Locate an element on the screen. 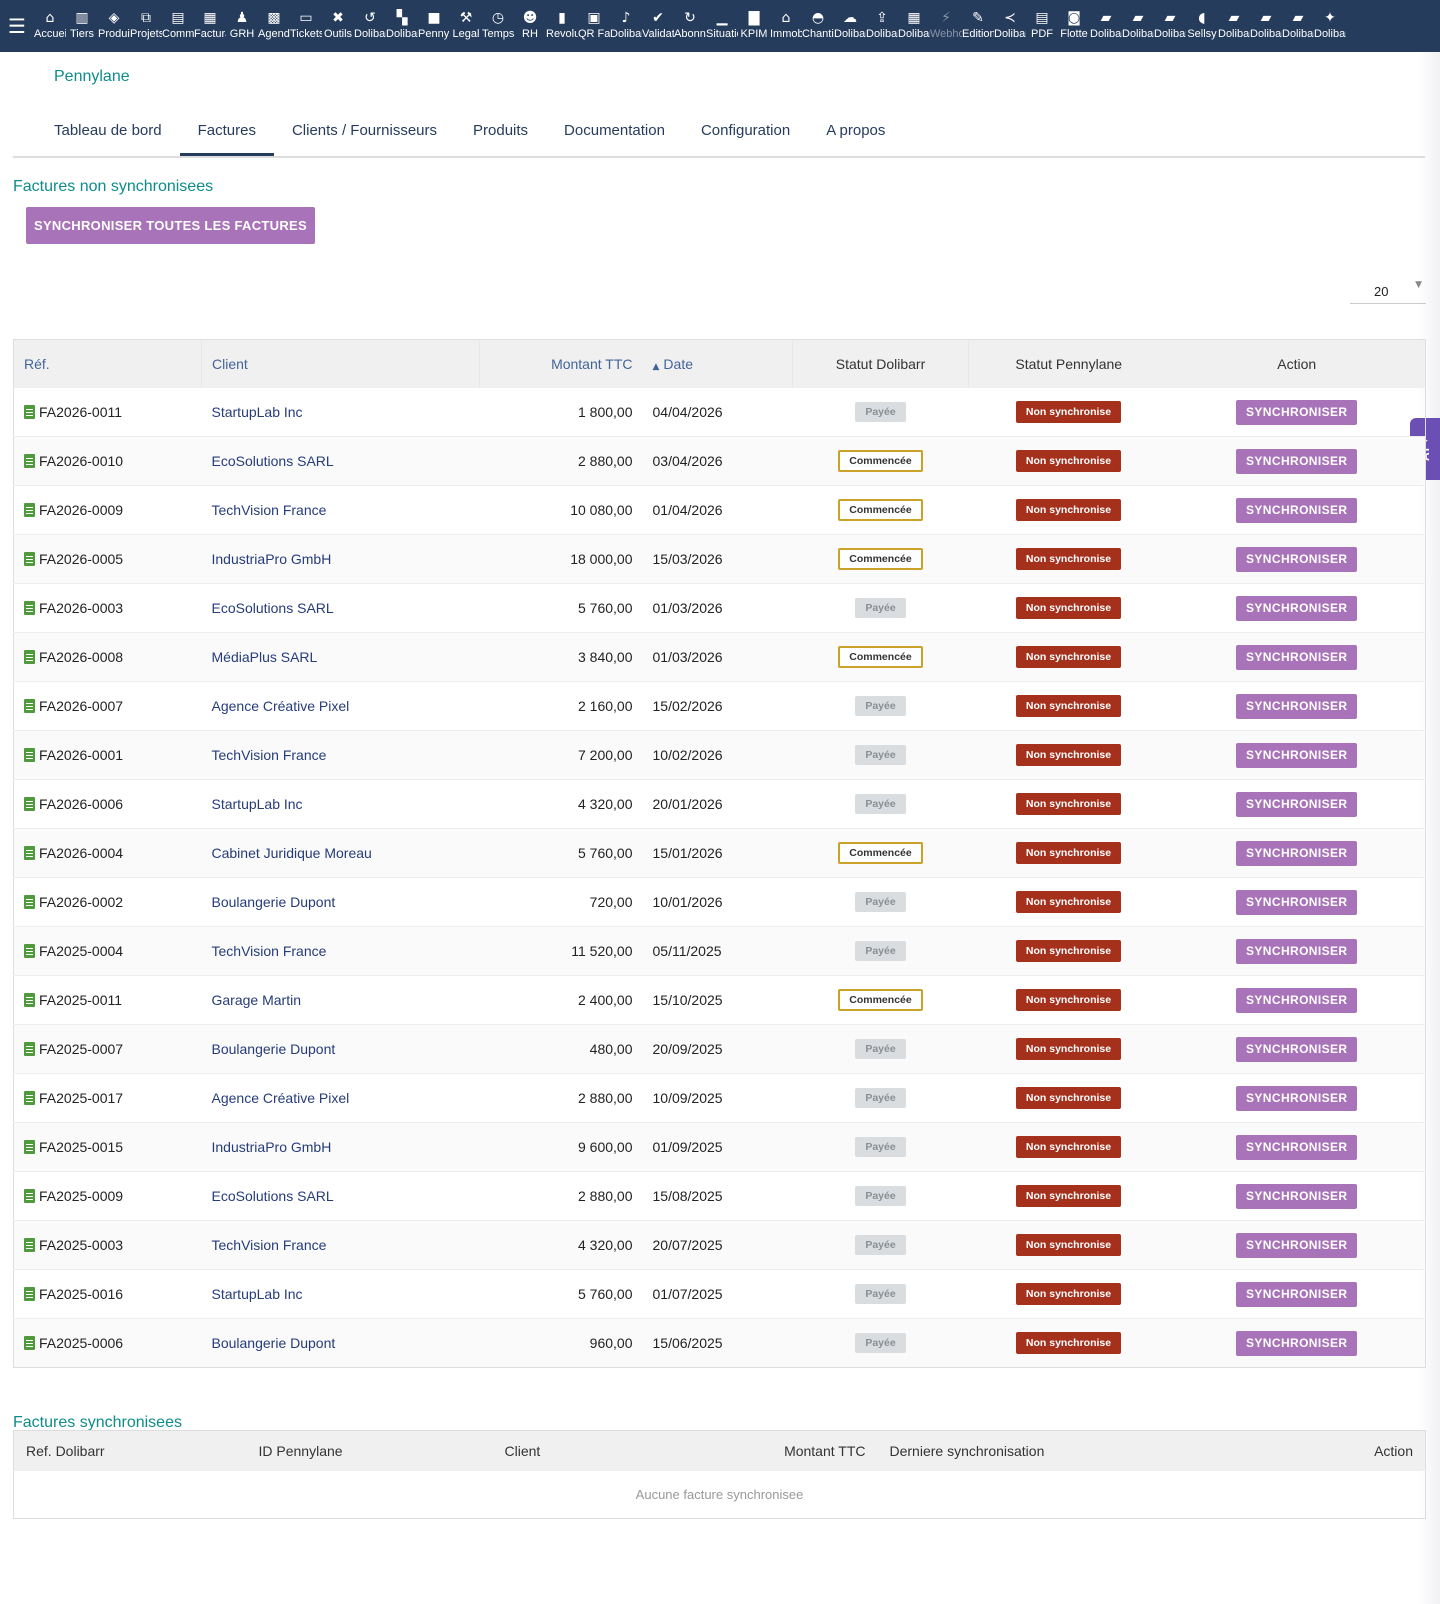  module-35: ▰ Dolibarr is located at coordinates (1170, 25).